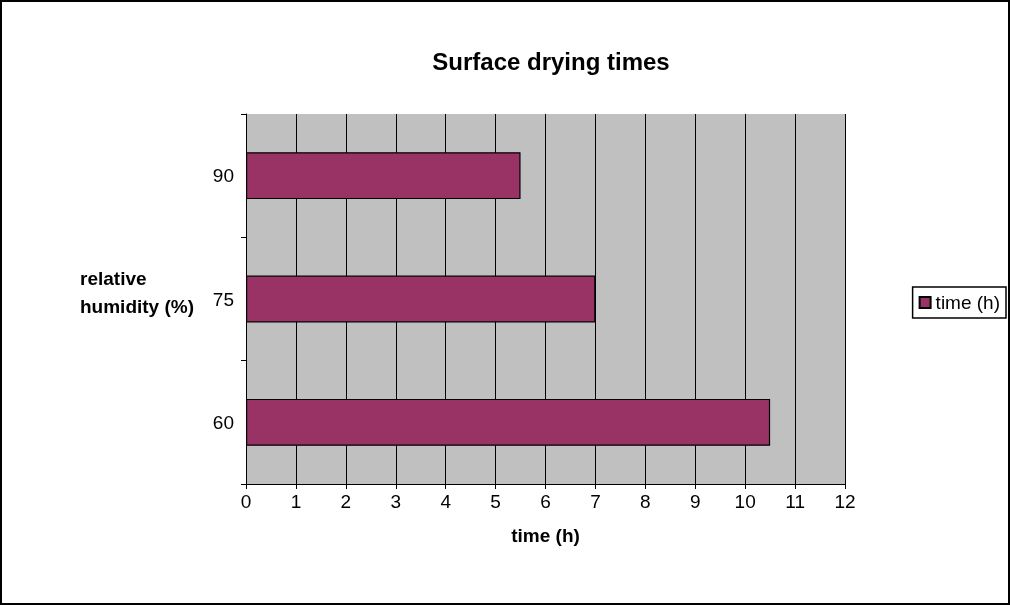  What do you see at coordinates (595, 501) in the screenshot?
I see `x-tick-label: 7` at bounding box center [595, 501].